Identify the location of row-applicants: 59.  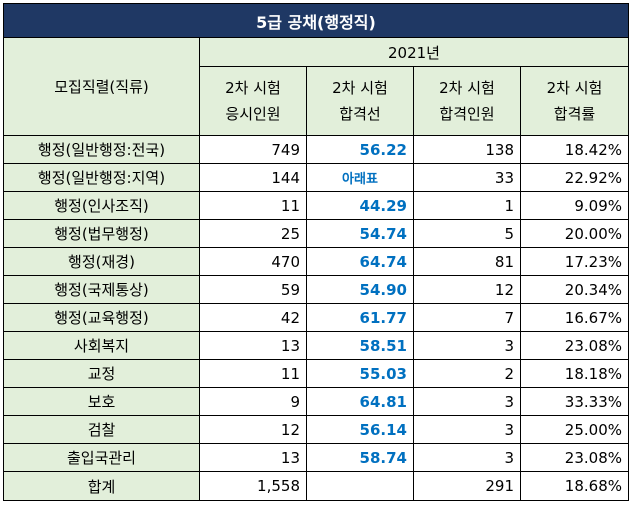
(253, 289).